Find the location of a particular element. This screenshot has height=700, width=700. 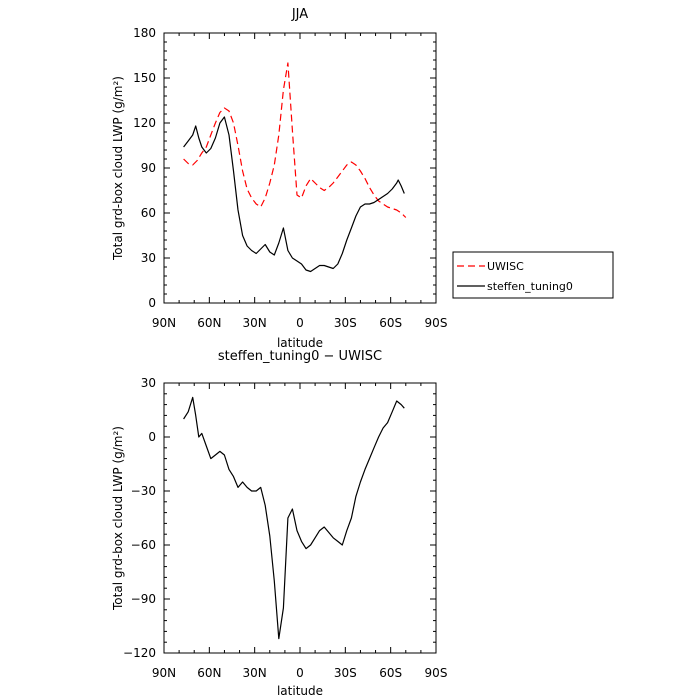

y-tick-label: 180 is located at coordinates (144, 33).